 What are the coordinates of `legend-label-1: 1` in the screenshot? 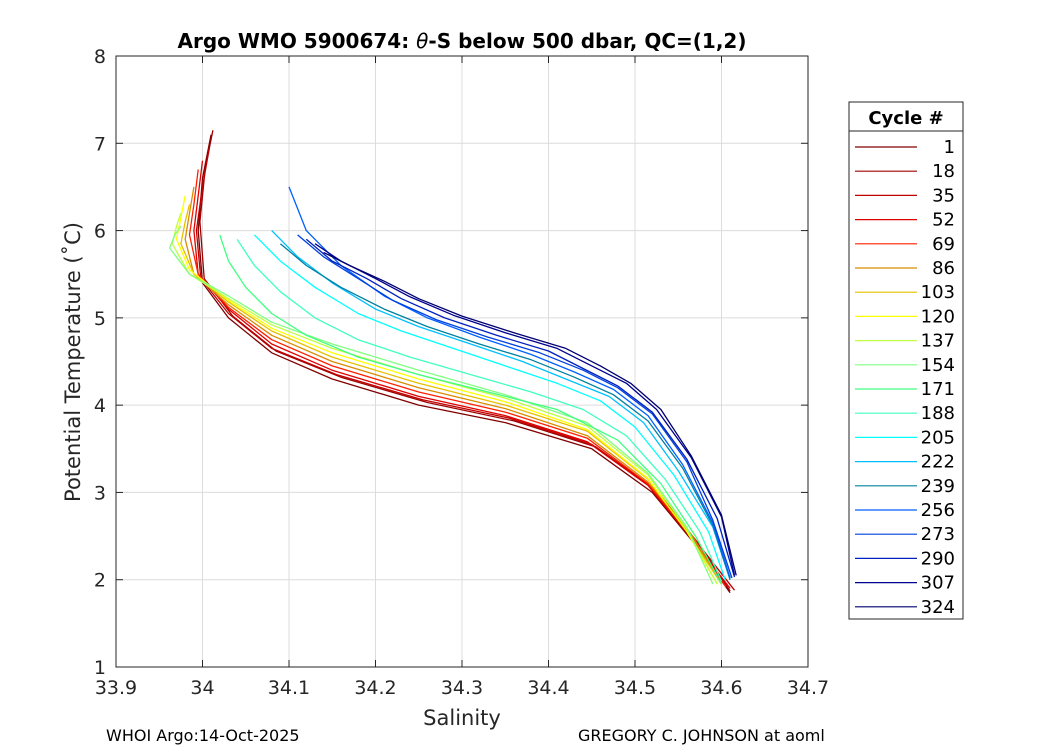 It's located at (949, 147).